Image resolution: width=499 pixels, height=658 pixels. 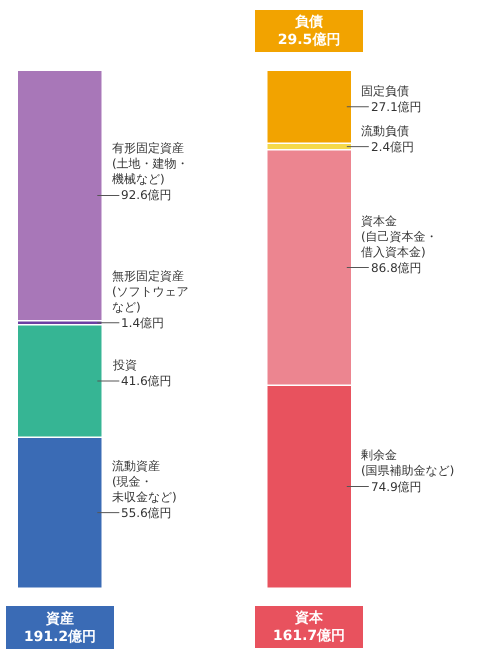 I want to click on data-label: 92.6億円, so click(x=146, y=195).